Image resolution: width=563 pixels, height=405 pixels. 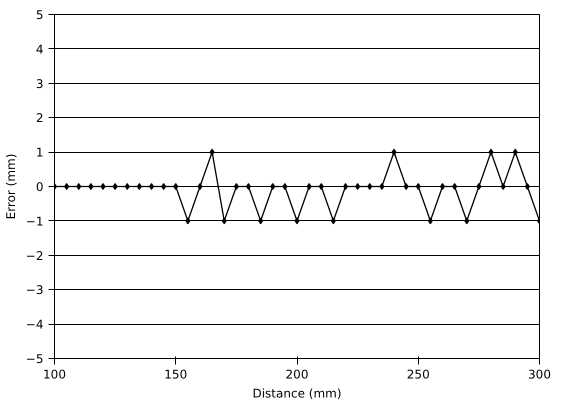 What do you see at coordinates (40, 15) in the screenshot?
I see `y-tick-label: 5` at bounding box center [40, 15].